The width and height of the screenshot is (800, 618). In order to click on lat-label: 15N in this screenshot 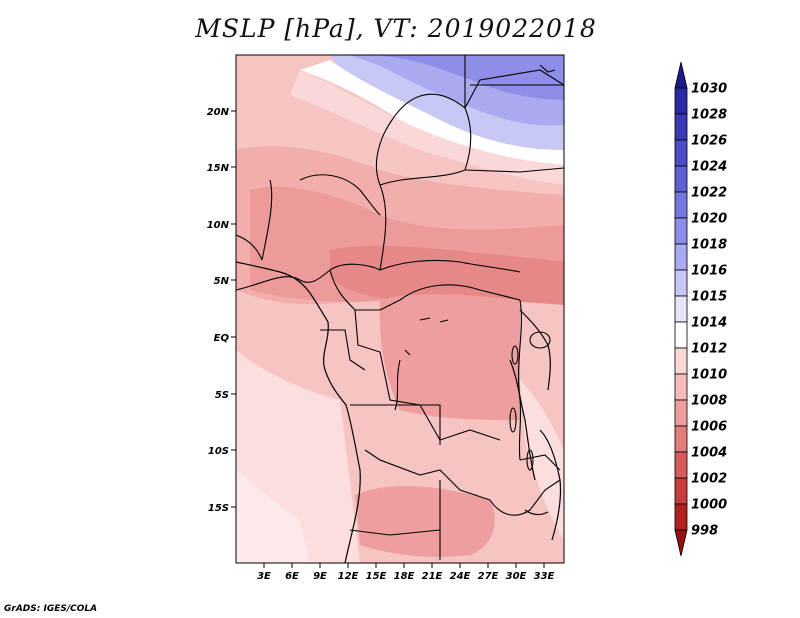, I will do `click(218, 168)`.